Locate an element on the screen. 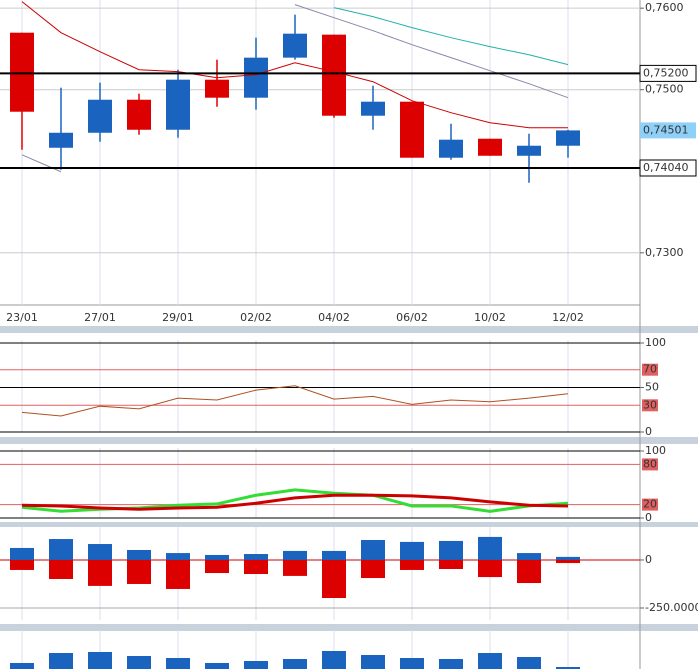 Image resolution: width=698 pixels, height=669 pixels. y-tick-label: 0,7600 is located at coordinates (664, 7).